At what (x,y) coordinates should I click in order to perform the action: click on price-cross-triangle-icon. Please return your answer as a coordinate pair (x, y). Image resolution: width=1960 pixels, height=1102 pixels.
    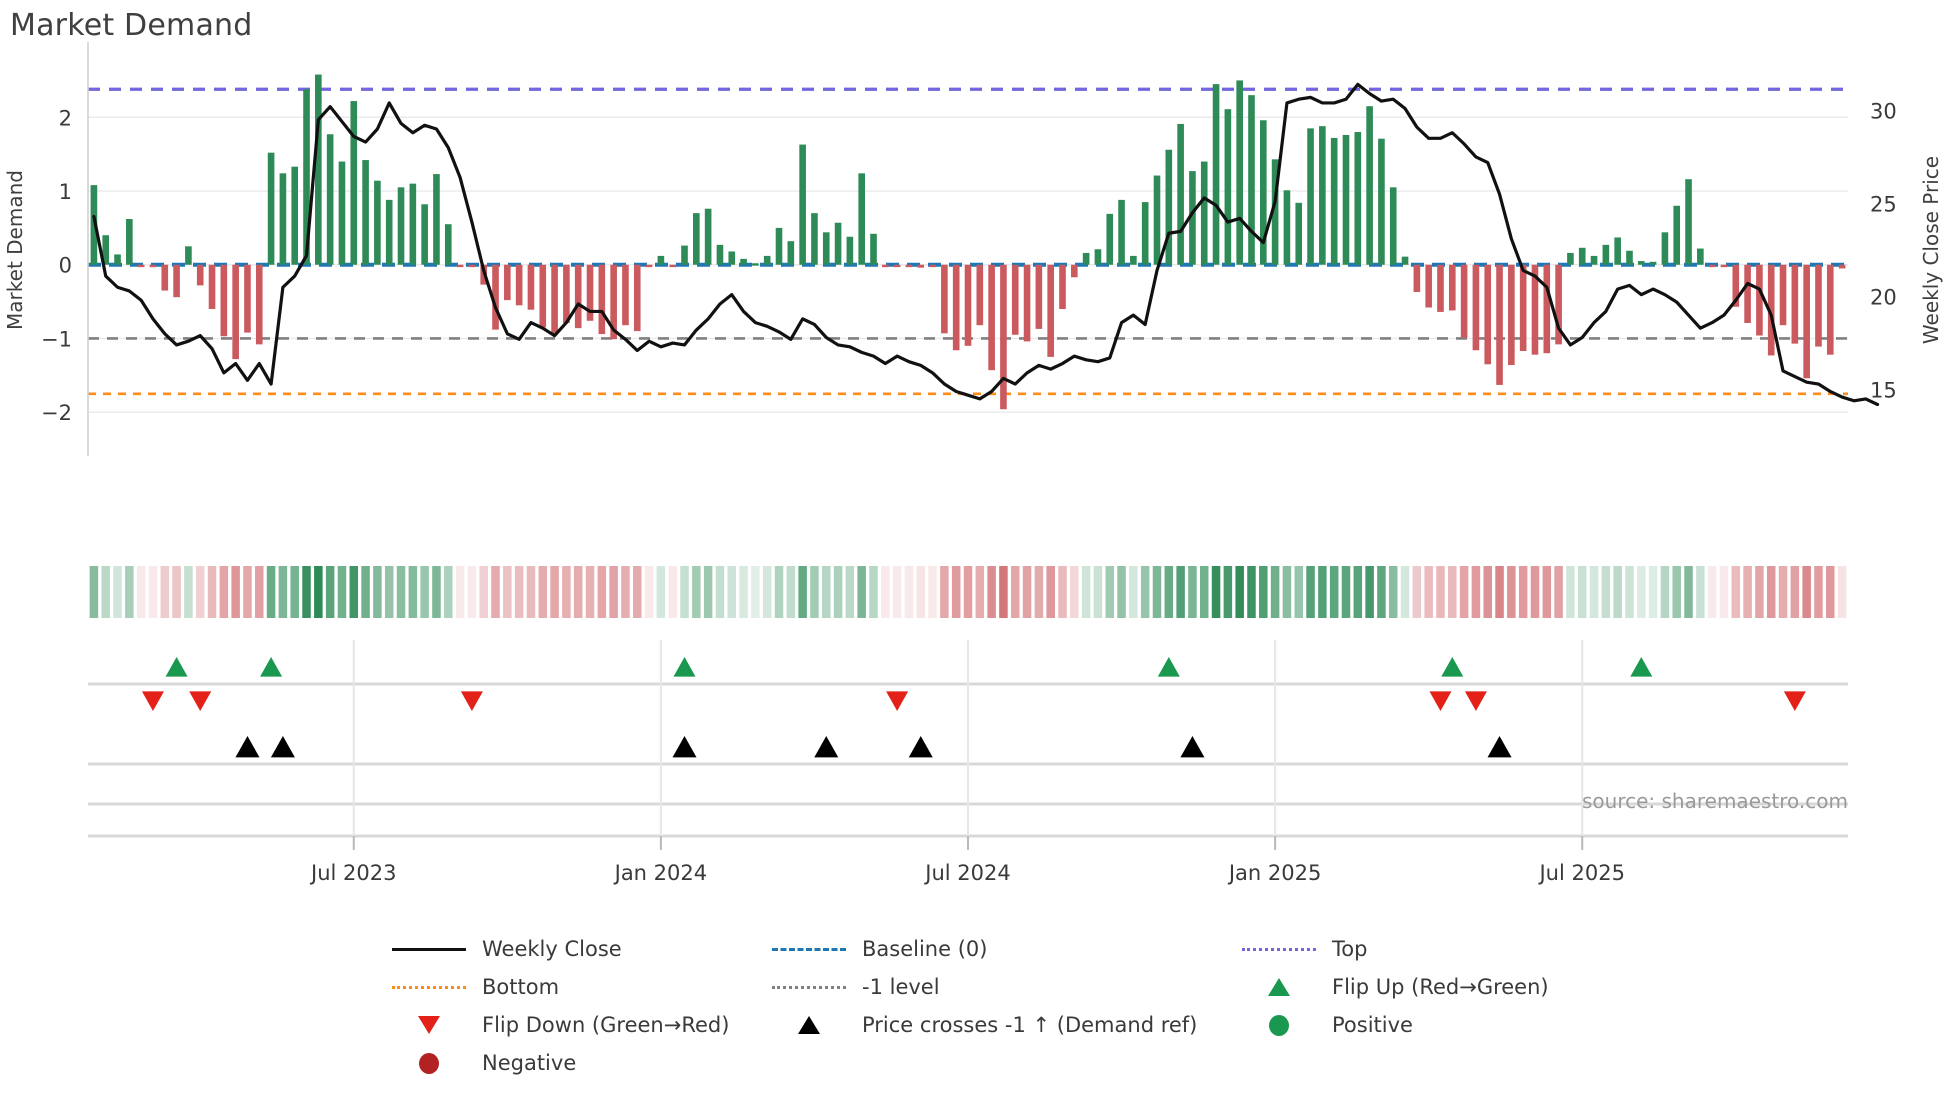
    Looking at the image, I should click on (809, 1025).